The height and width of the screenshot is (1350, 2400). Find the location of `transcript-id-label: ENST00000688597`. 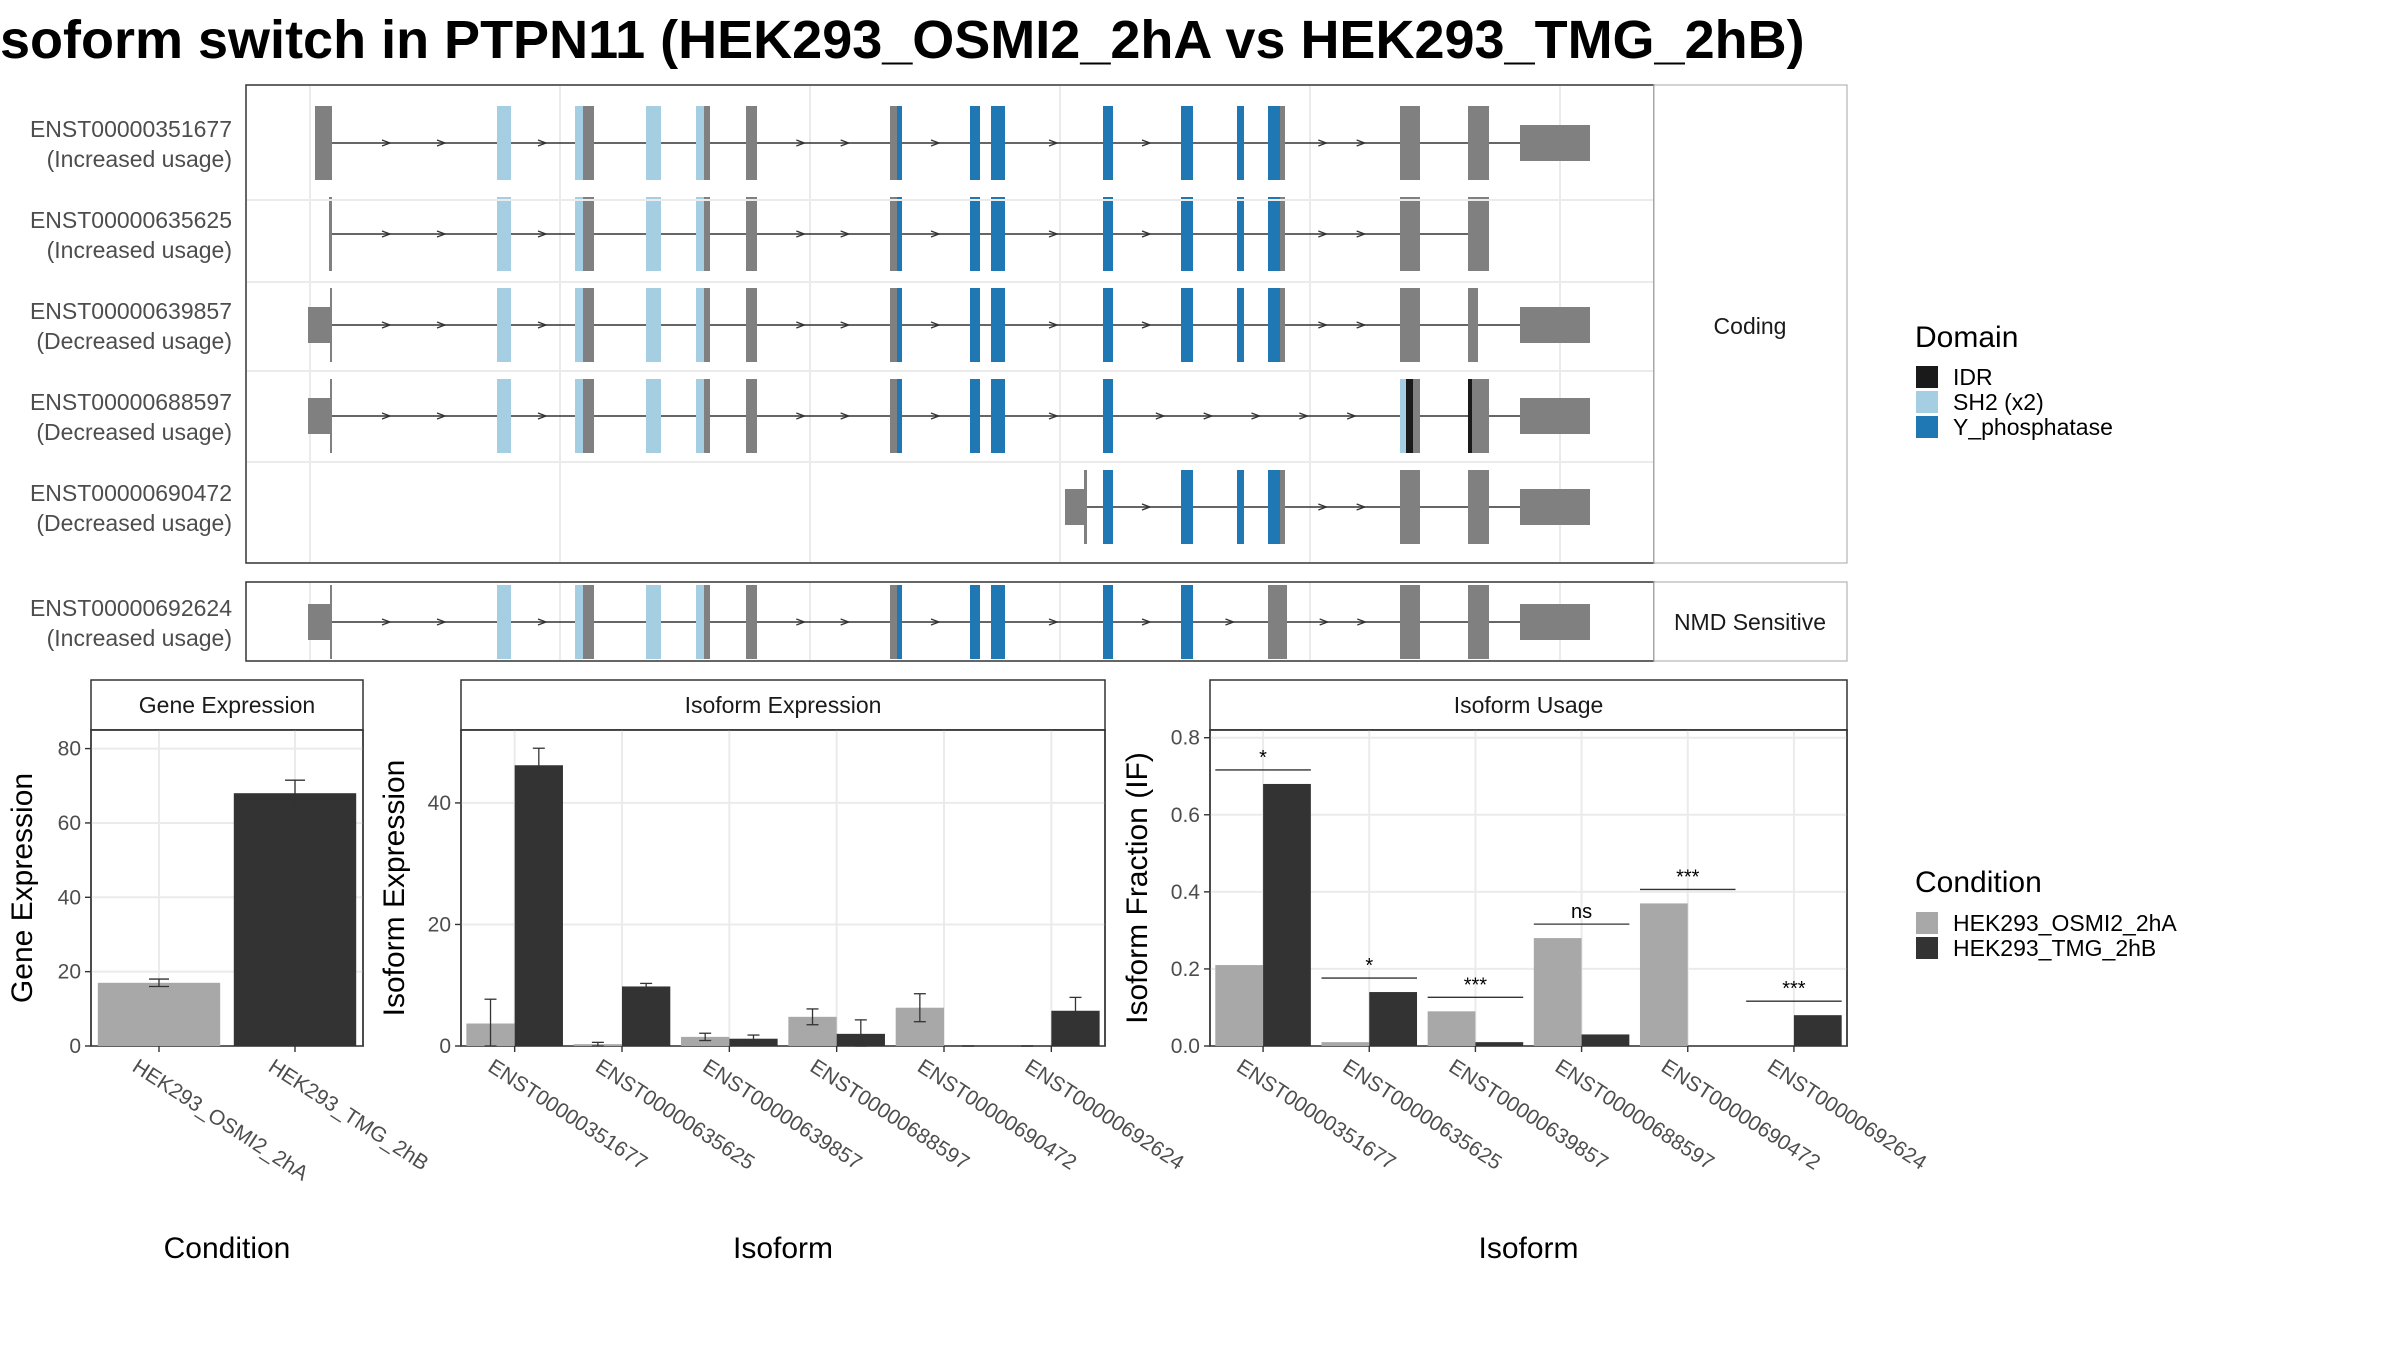

transcript-id-label: ENST00000688597 is located at coordinates (131, 402).